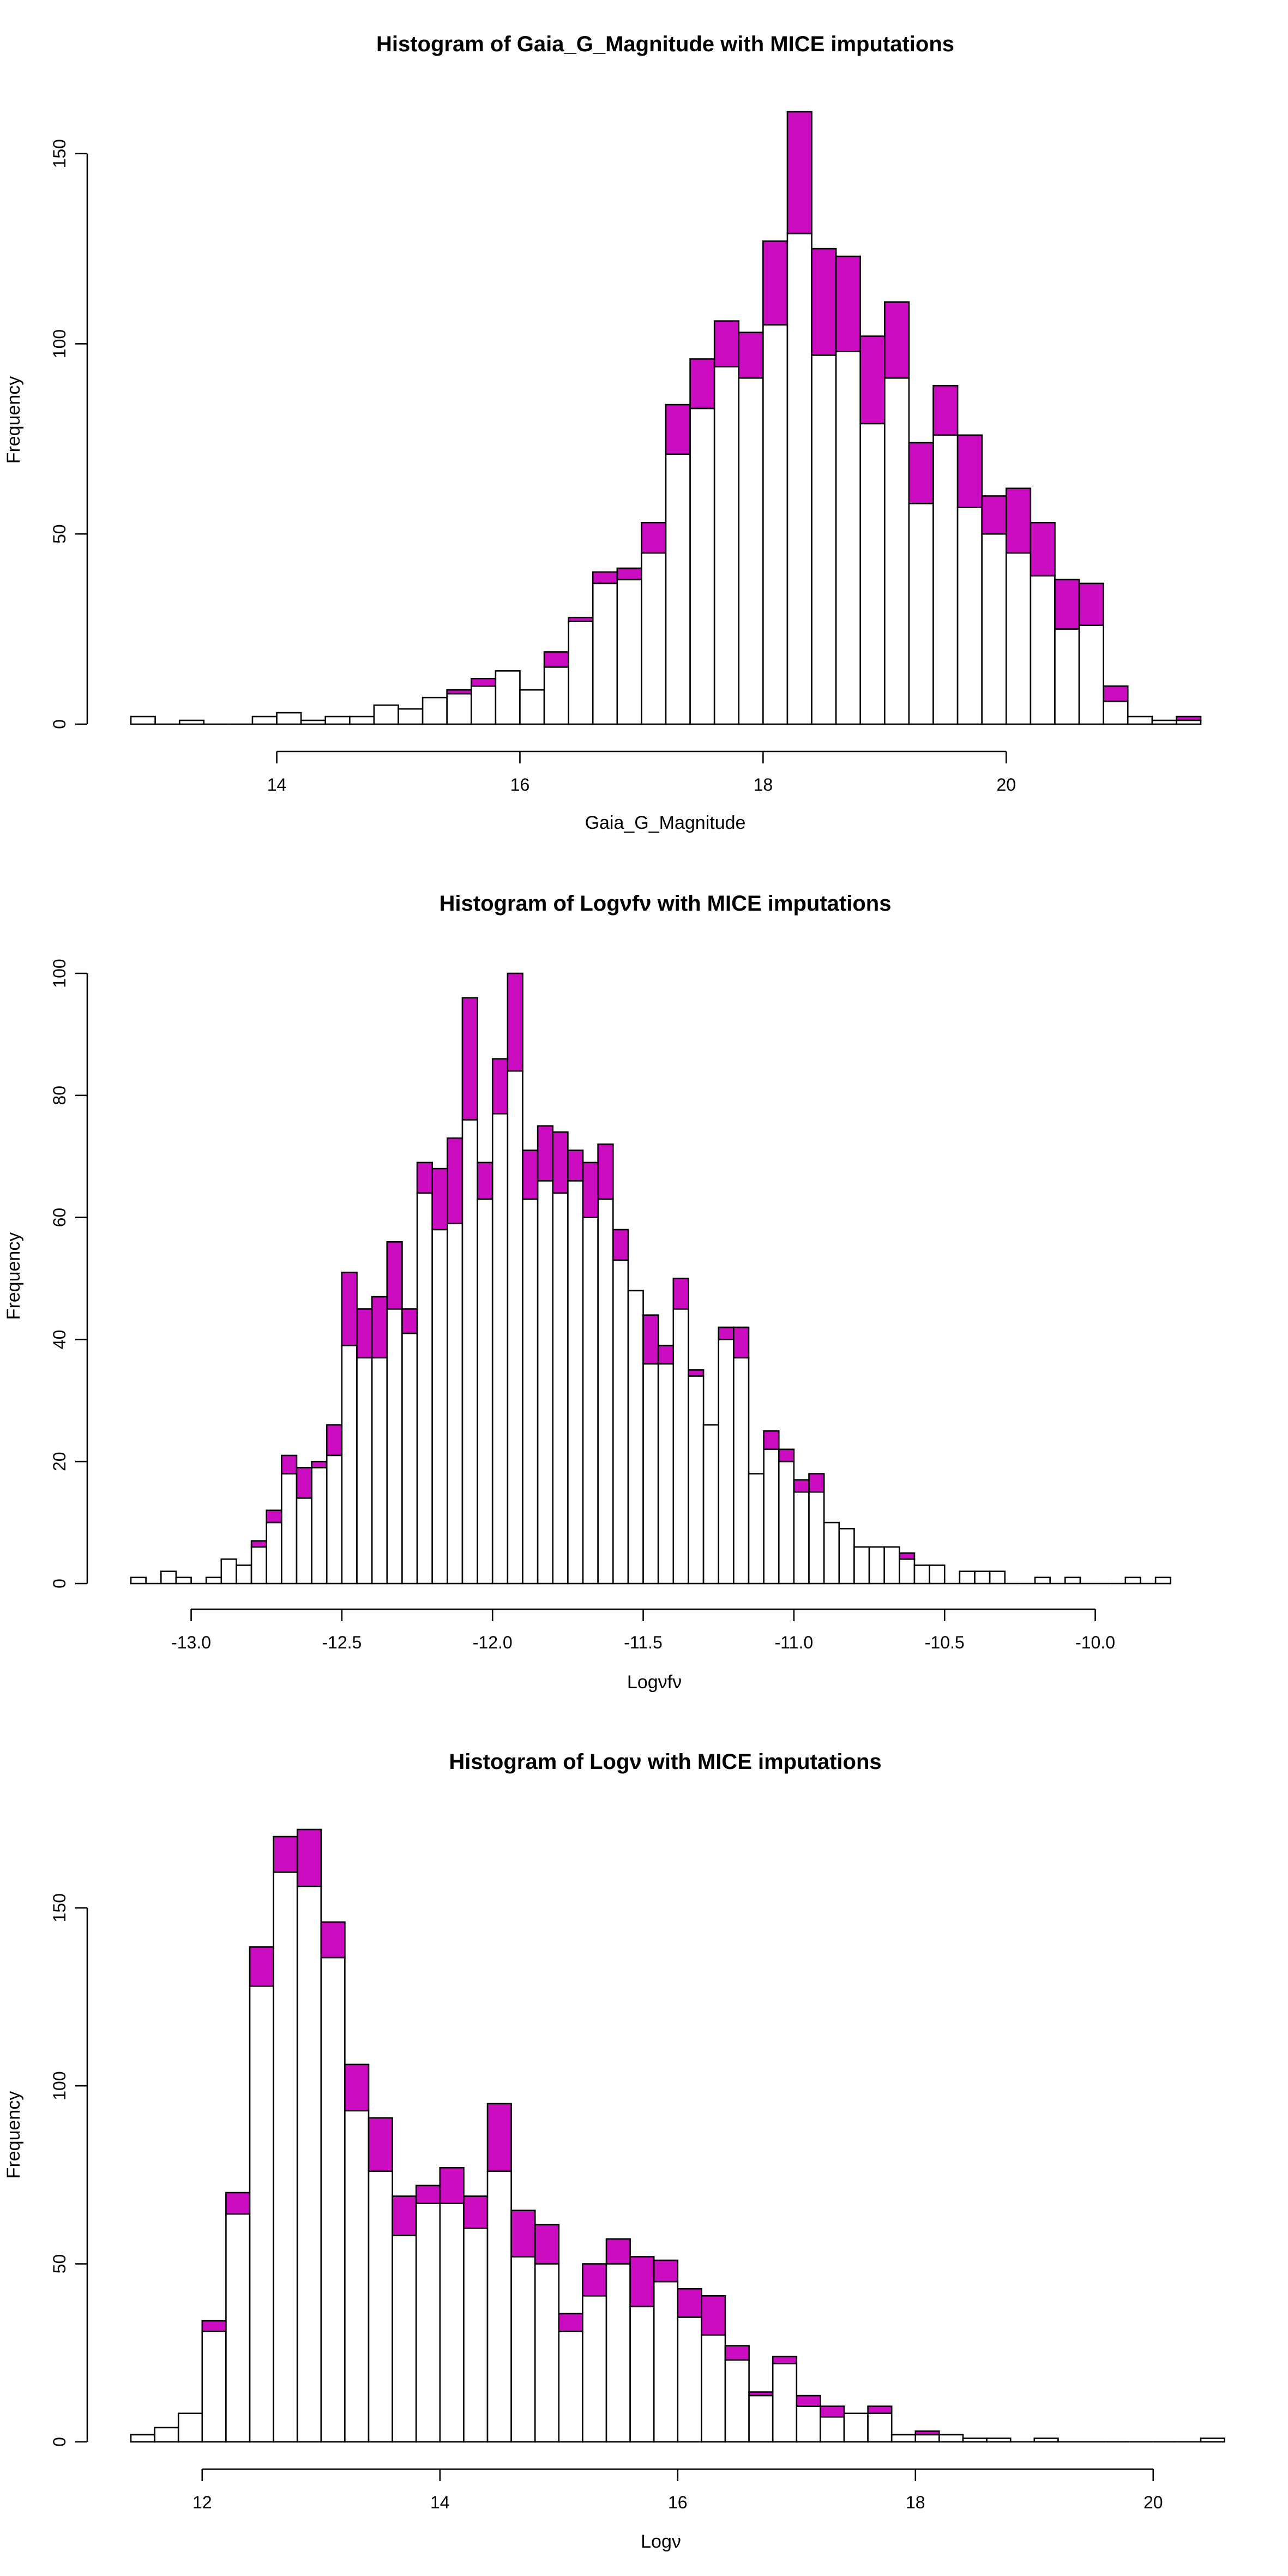  Describe the element at coordinates (763, 785) in the screenshot. I see `x-tick-label: 18` at that location.